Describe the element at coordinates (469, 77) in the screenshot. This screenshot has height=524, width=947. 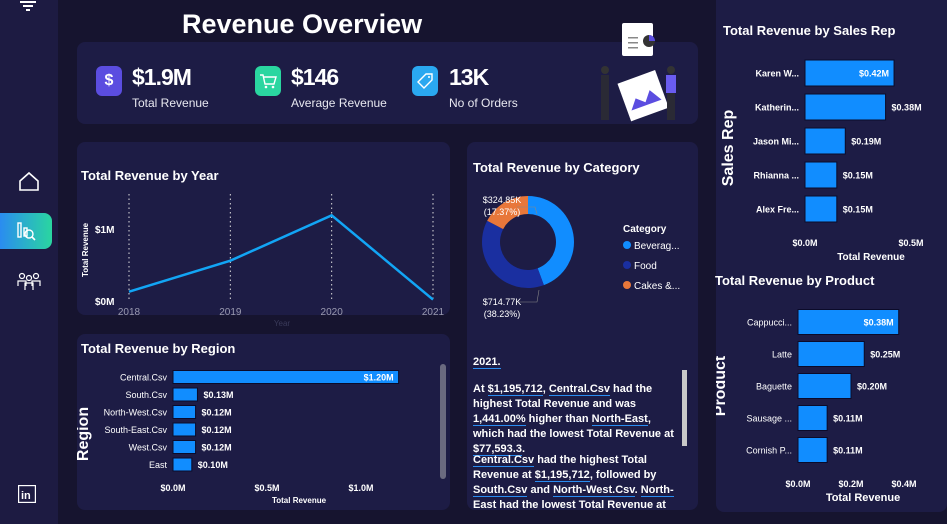
I see `kpi-orders-value: 13K` at that location.